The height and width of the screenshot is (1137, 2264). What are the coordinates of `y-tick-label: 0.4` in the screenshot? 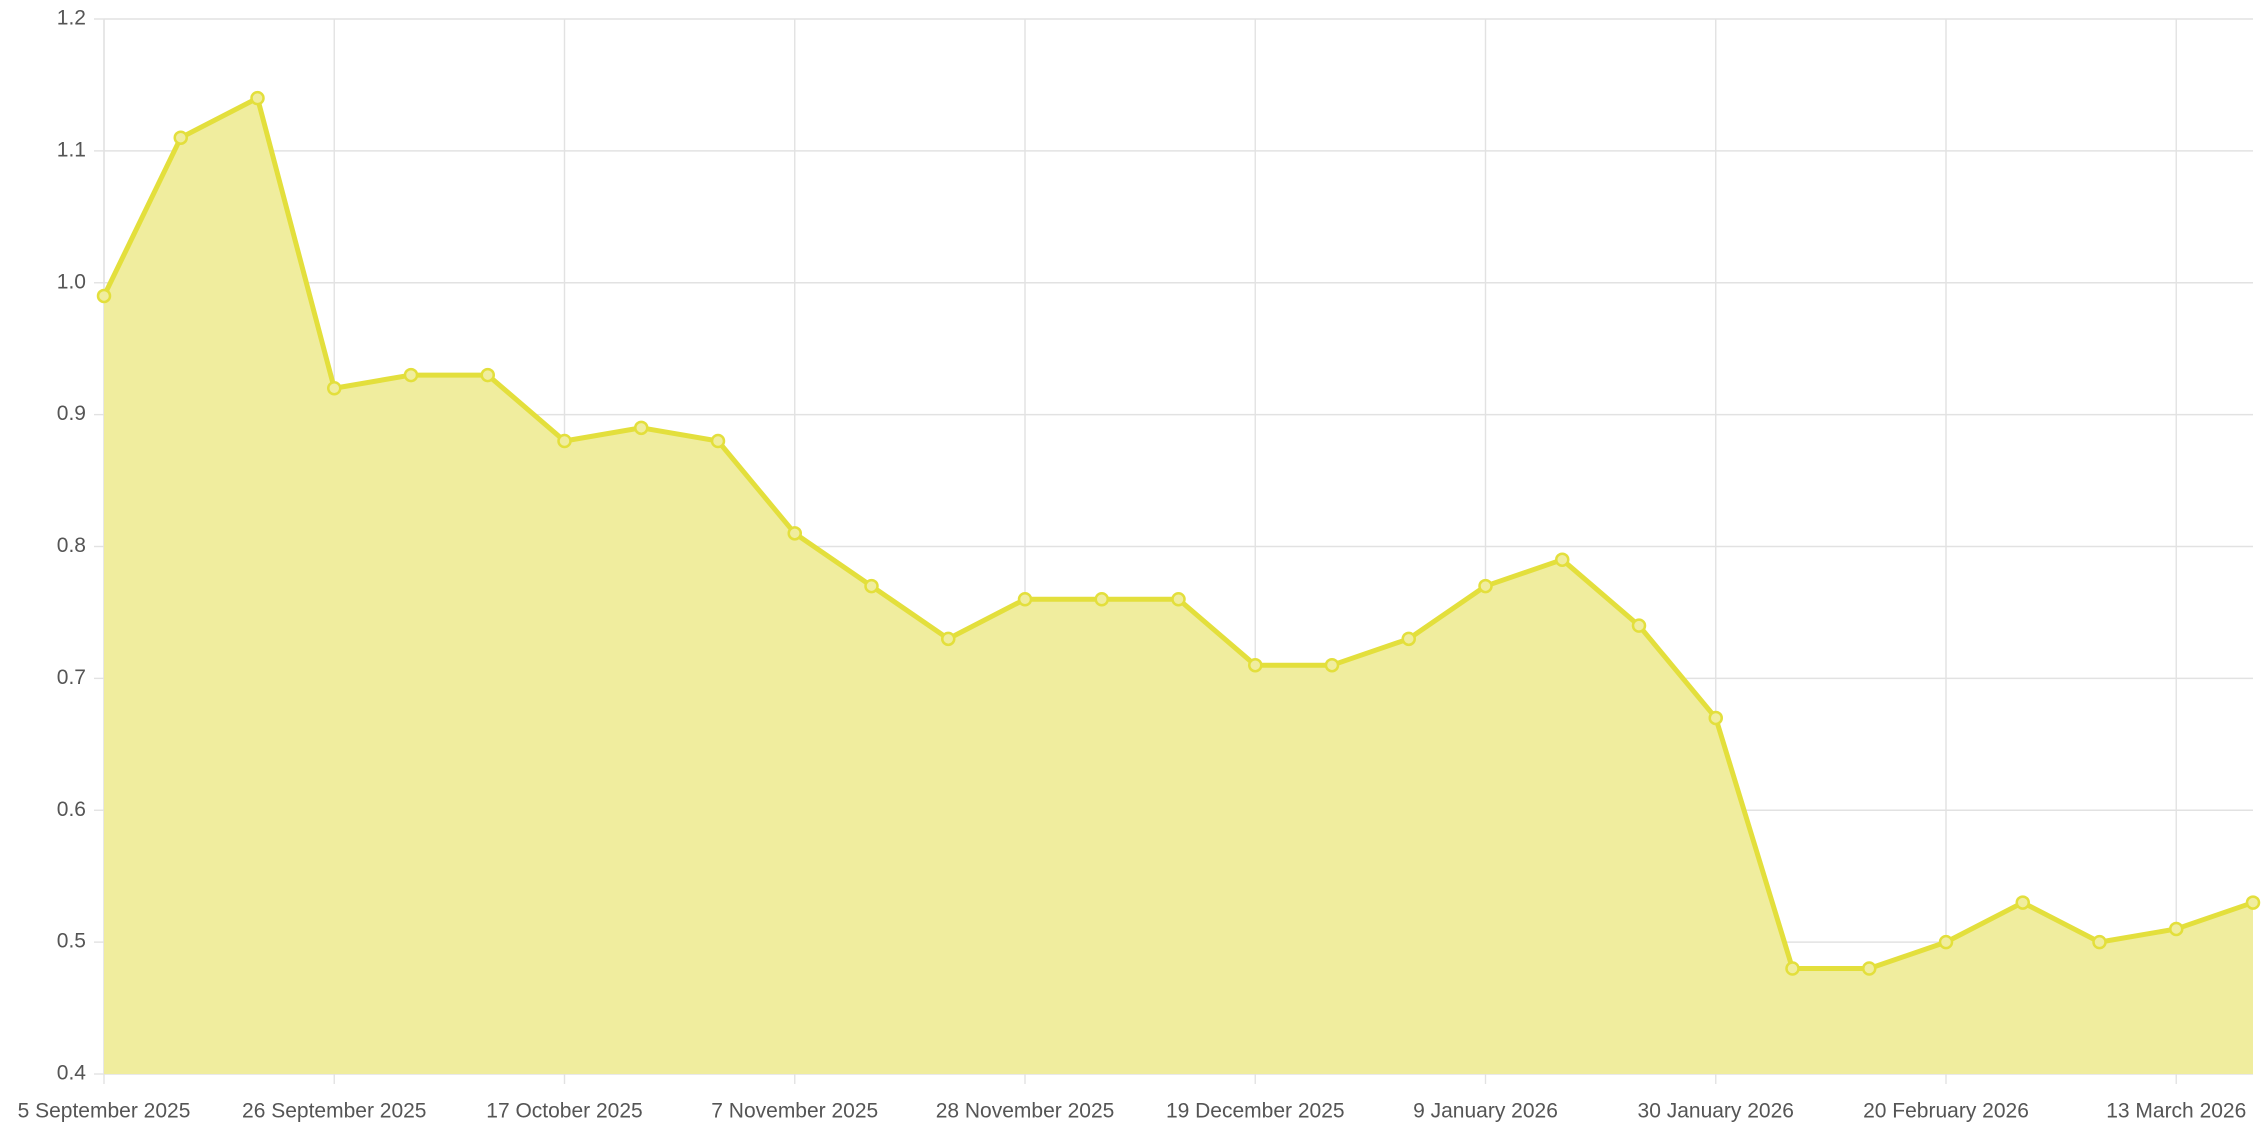 It's located at (72, 1073).